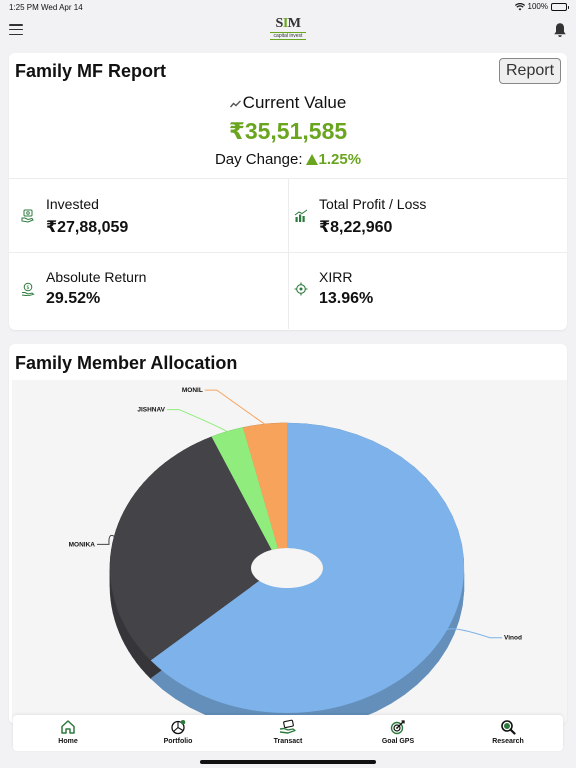  What do you see at coordinates (356, 227) in the screenshot?
I see `metric-value: ₹8,22,960` at bounding box center [356, 227].